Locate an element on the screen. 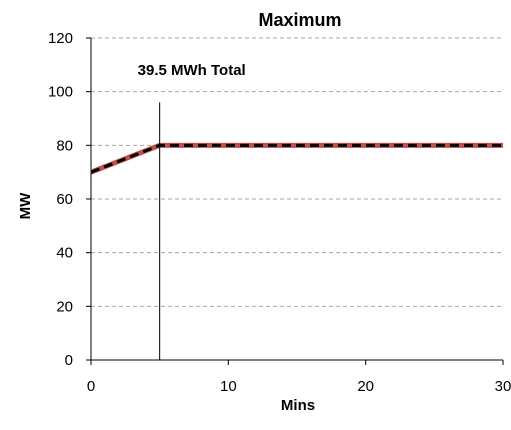 The height and width of the screenshot is (430, 511). x-axis-ticks: 0 10 20 30 is located at coordinates (299, 377).